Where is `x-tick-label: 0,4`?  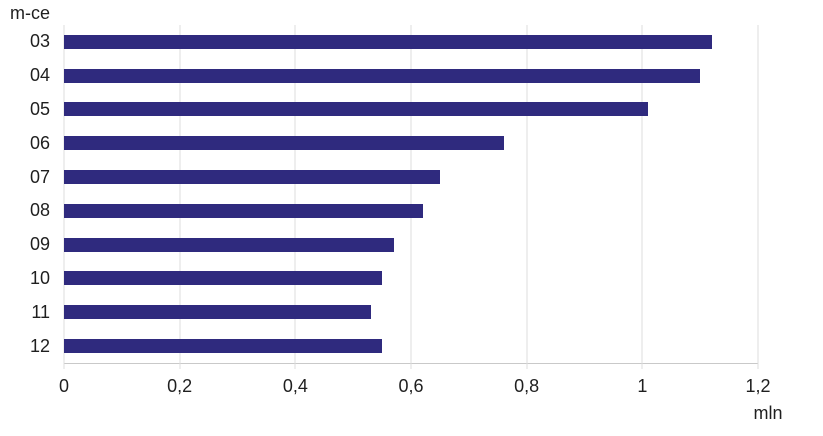
x-tick-label: 0,4 is located at coordinates (295, 386).